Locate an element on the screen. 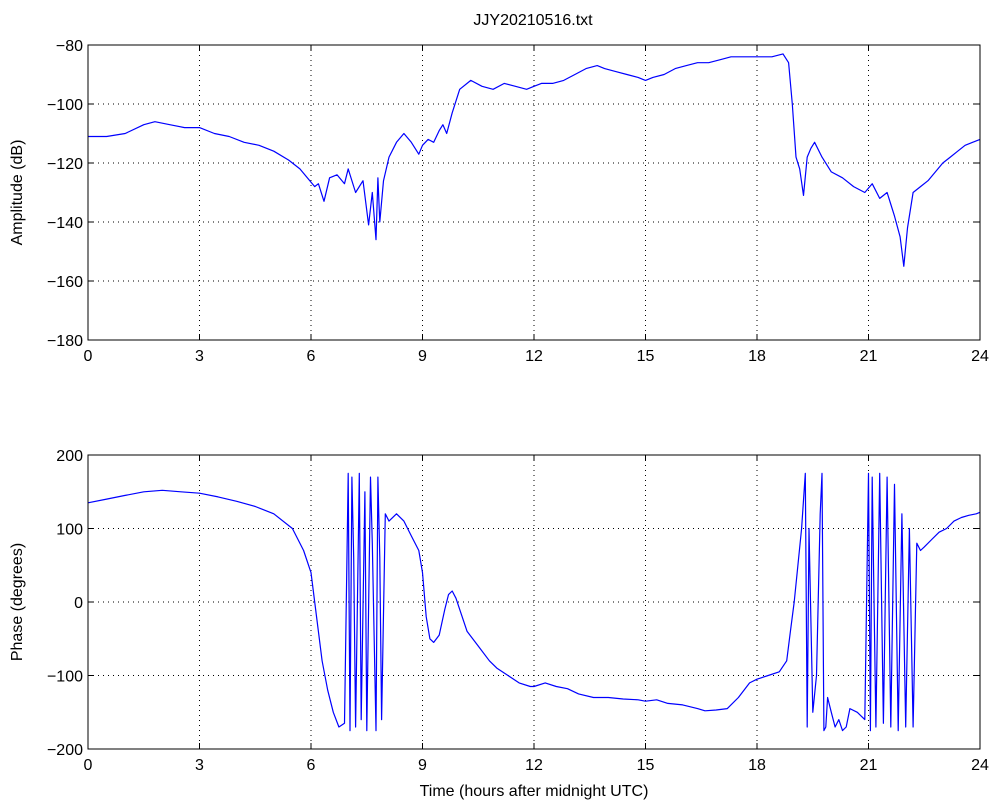  amplitude-y-tick-label: −80 is located at coordinates (69, 46).